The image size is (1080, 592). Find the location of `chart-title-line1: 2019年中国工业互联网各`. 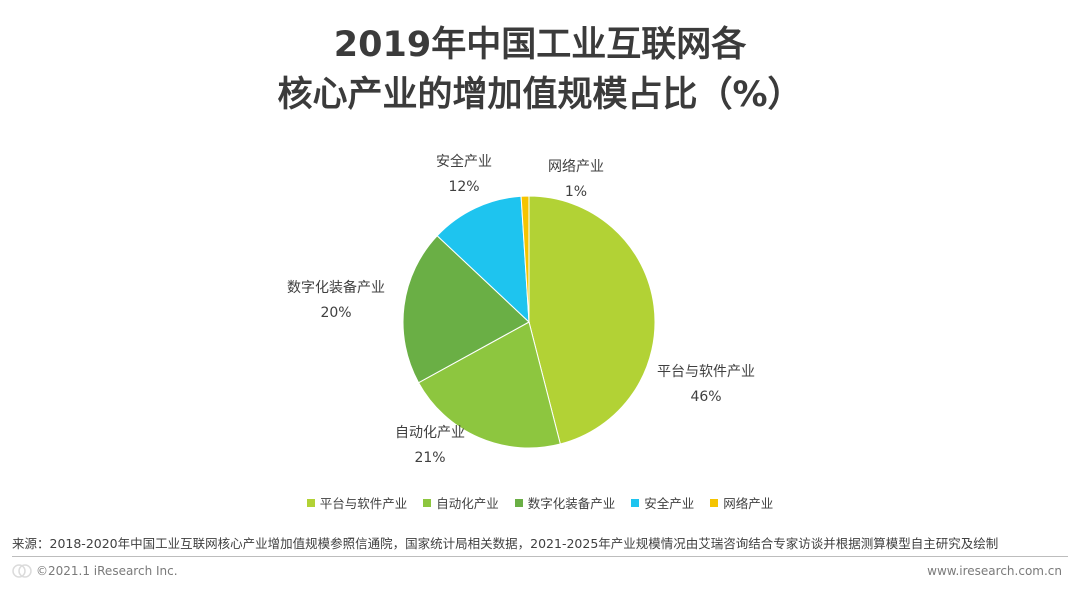

chart-title-line1: 2019年中国工业互联网各 is located at coordinates (540, 45).